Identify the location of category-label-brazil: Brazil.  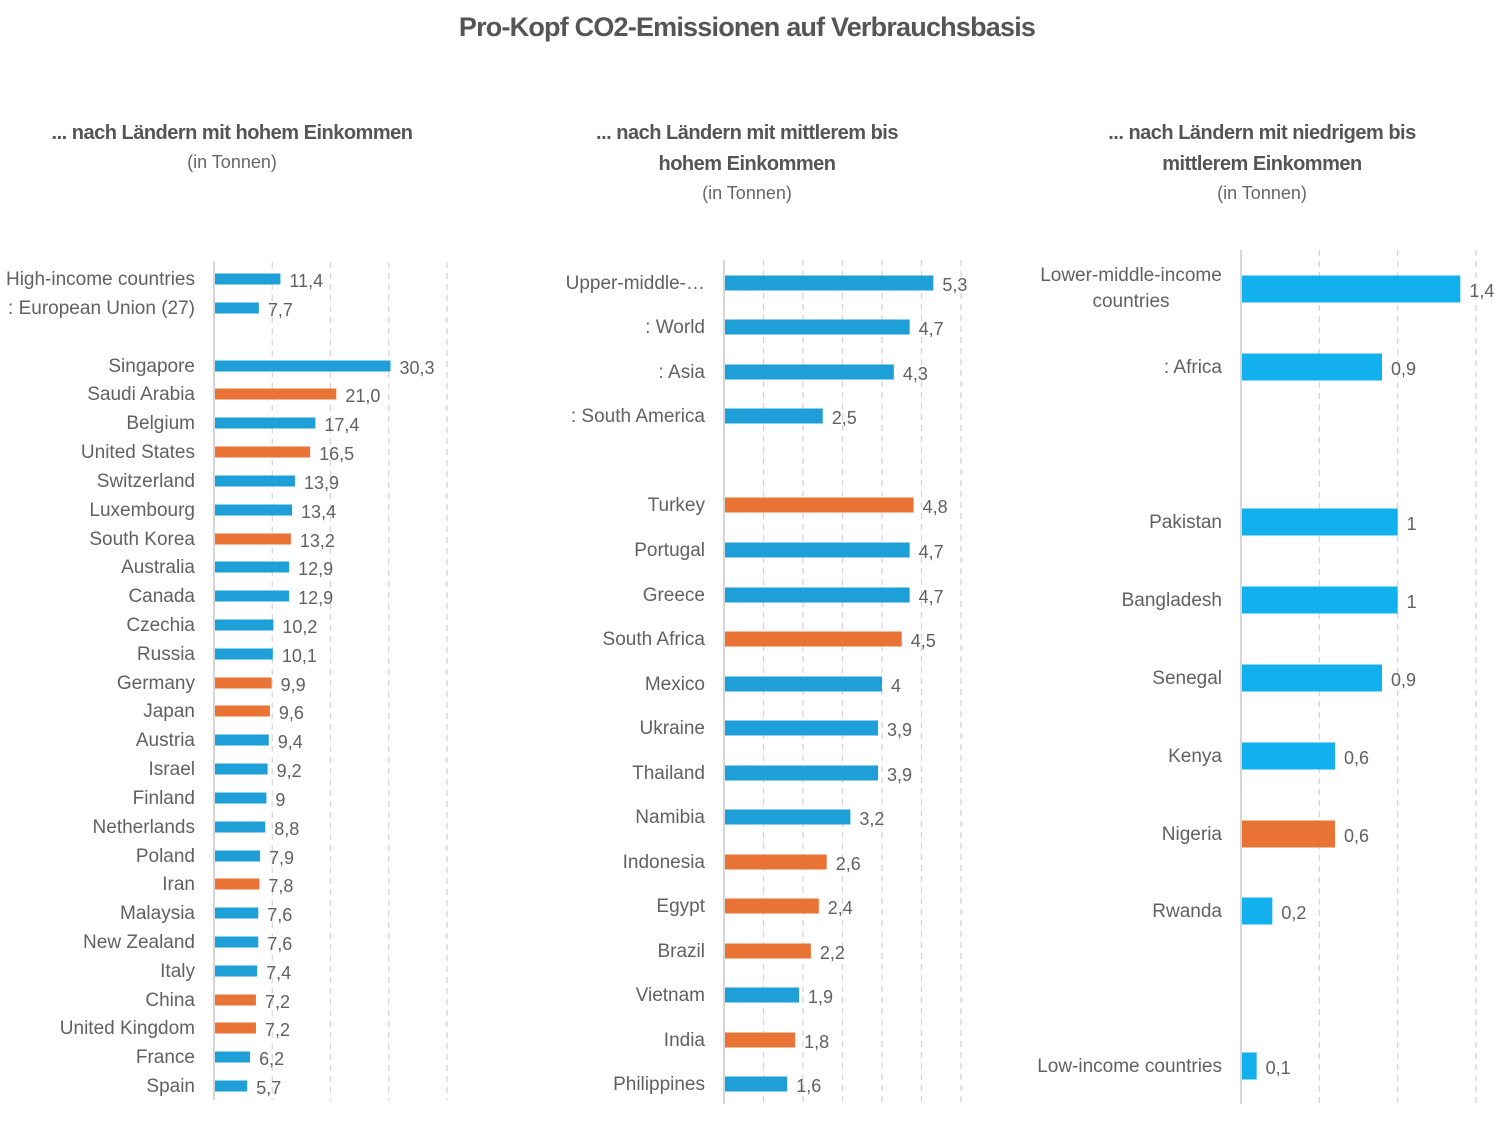
(681, 951).